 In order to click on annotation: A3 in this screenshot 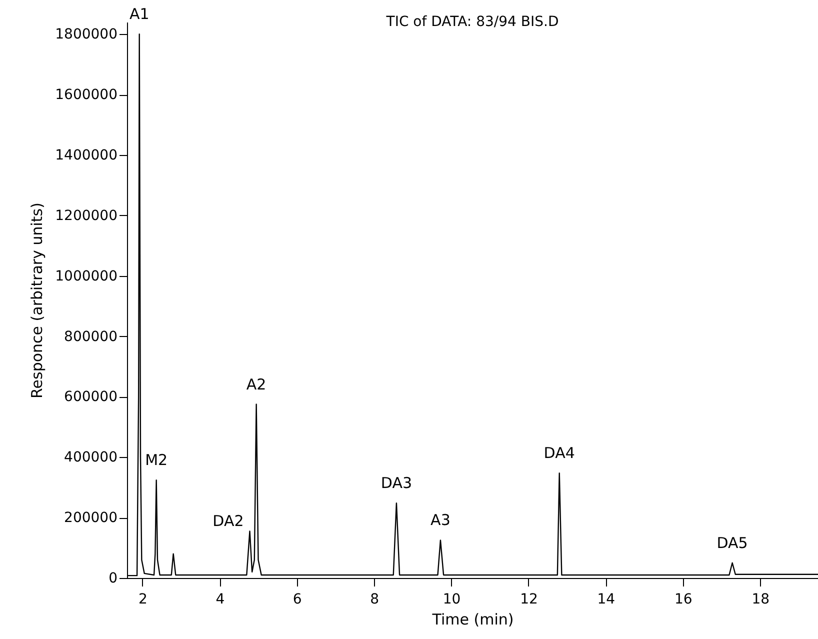, I will do `click(440, 520)`.